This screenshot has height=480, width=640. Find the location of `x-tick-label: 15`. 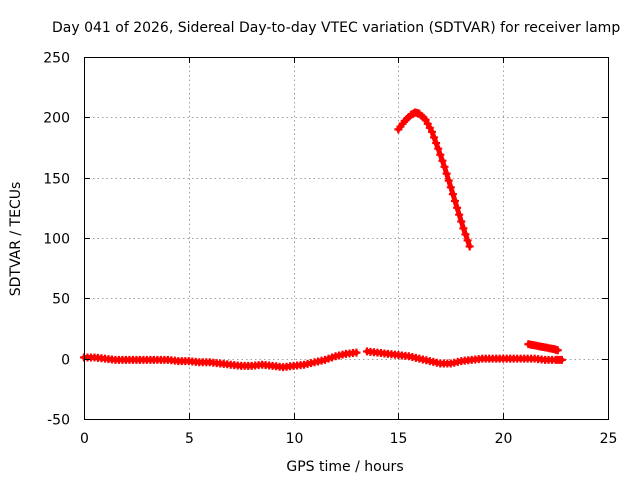

x-tick-label: 15 is located at coordinates (399, 439).